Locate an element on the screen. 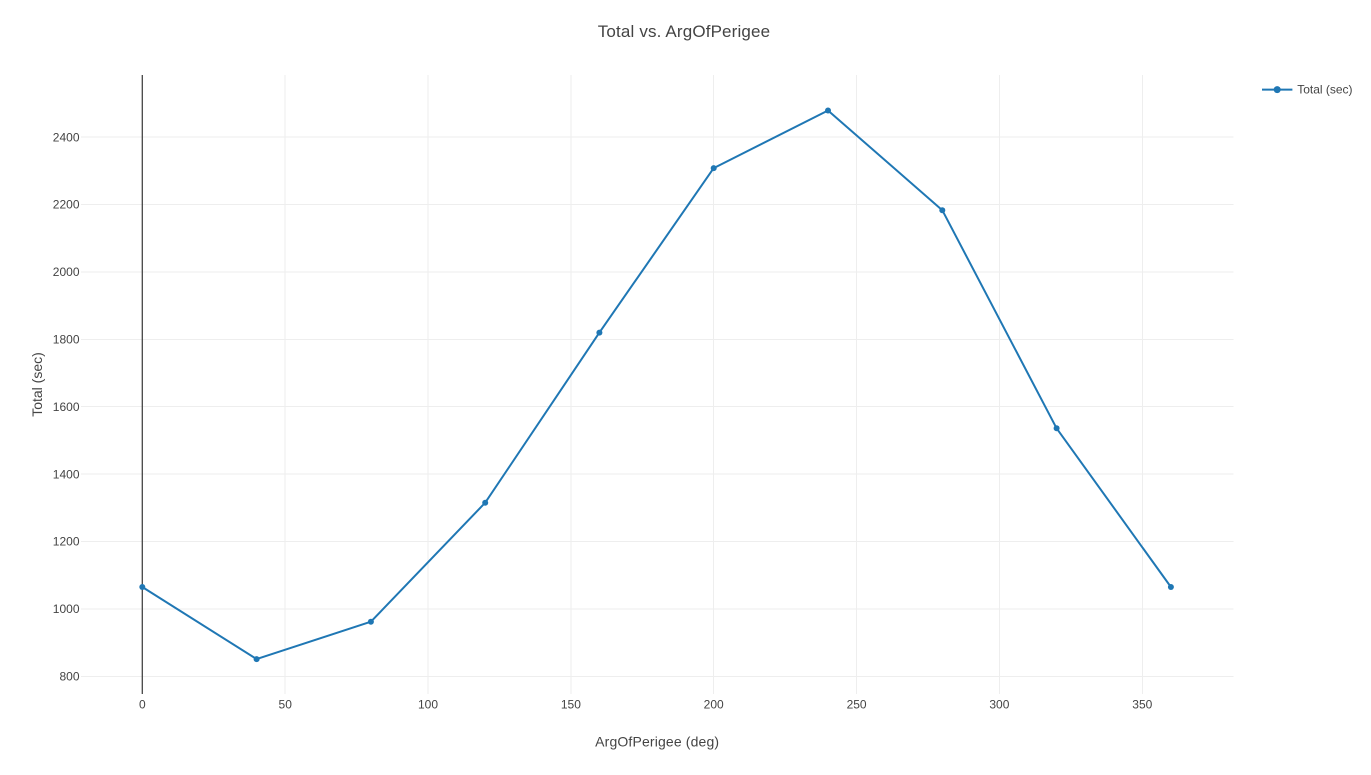 The width and height of the screenshot is (1371, 775). svg-text: 2000 is located at coordinates (66, 272).